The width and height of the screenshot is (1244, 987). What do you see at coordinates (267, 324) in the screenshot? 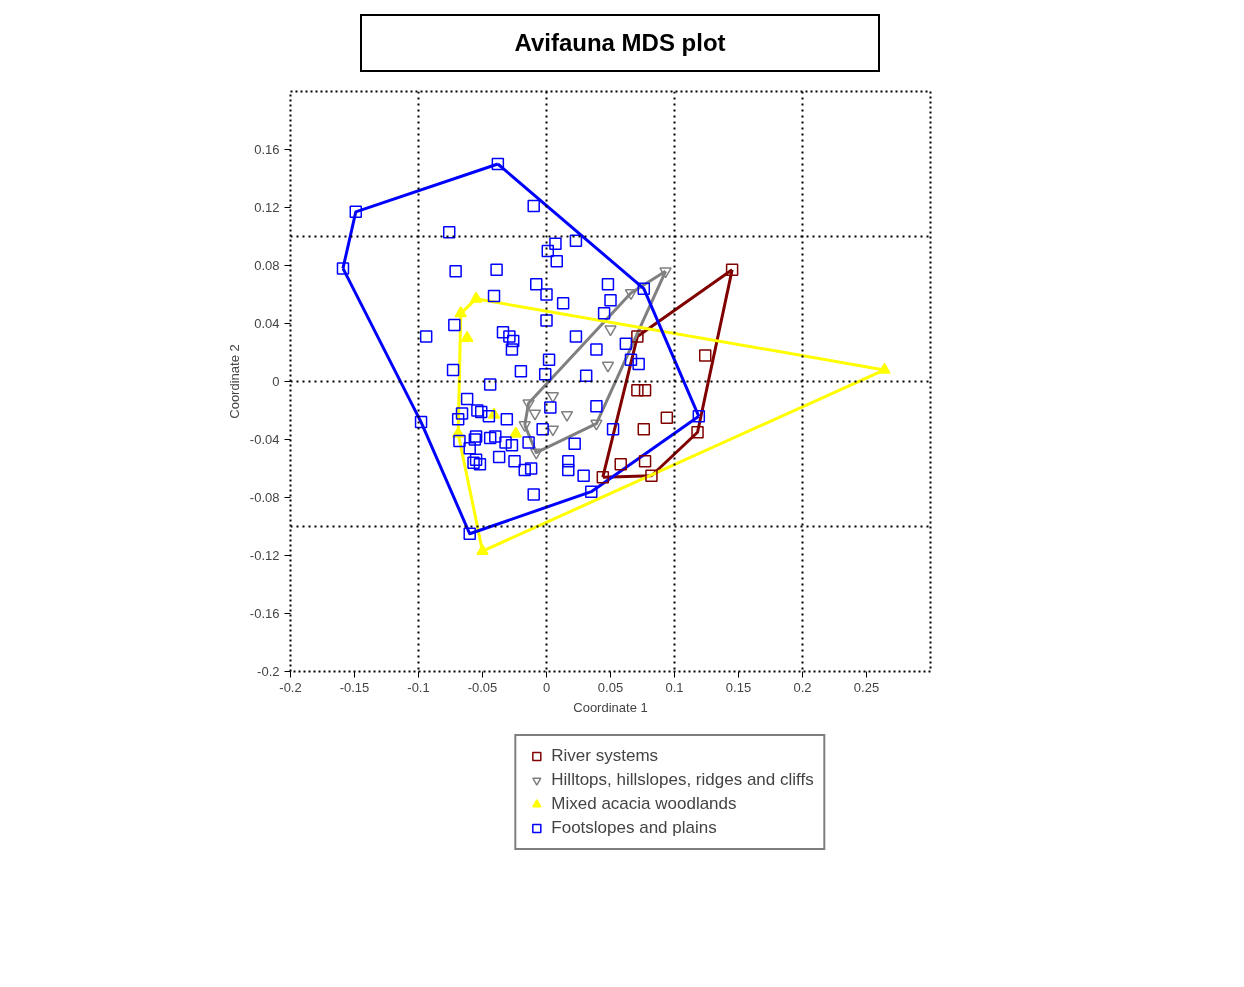
I see `y-tick-label: 0.04` at bounding box center [267, 324].